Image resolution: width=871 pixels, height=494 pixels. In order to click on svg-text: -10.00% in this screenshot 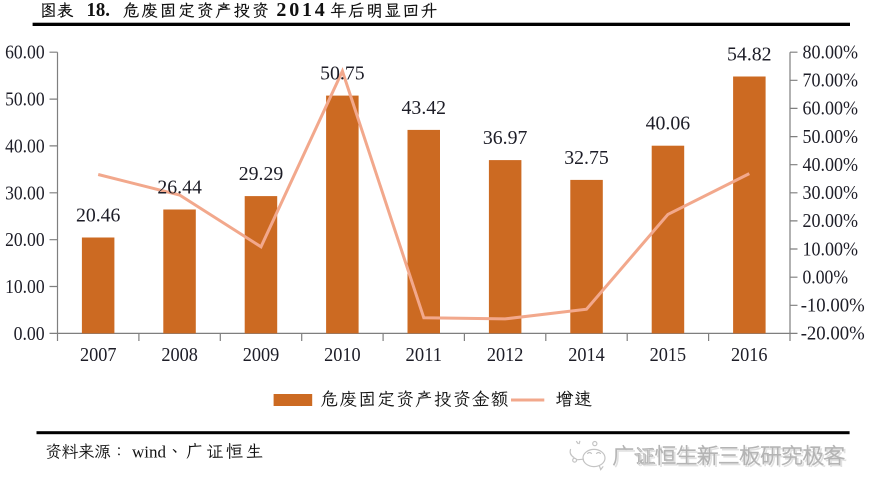, I will do `click(833, 306)`.